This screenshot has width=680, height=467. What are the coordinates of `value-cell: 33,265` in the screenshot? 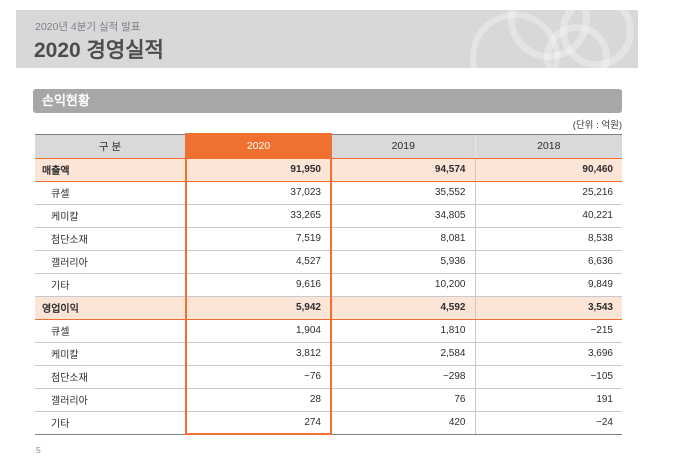 It's located at (258, 216).